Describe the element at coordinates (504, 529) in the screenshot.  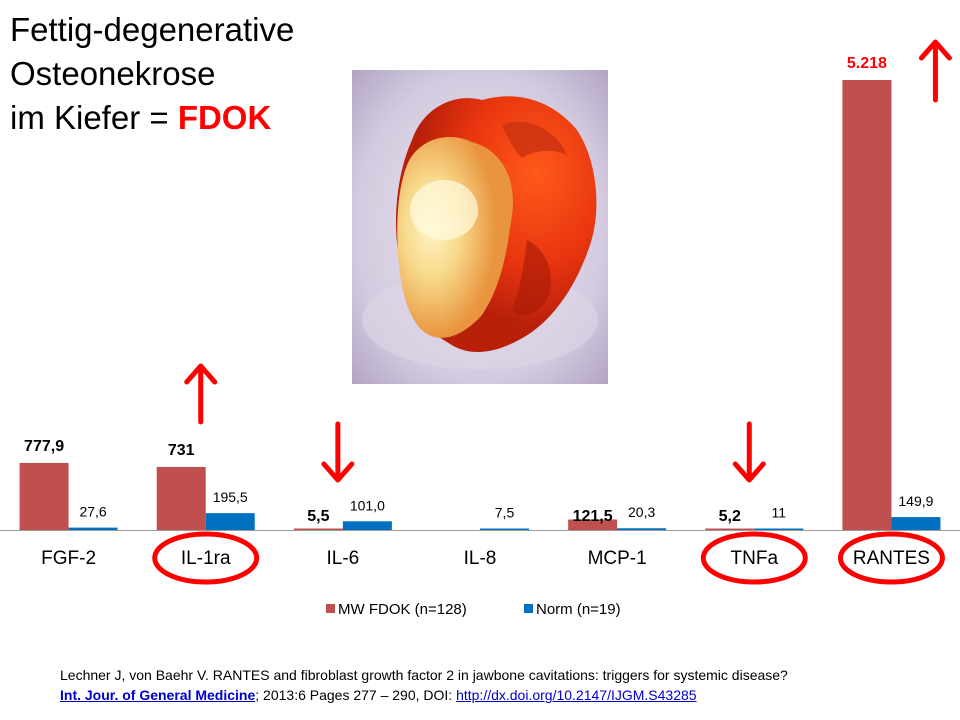
I see `bar-il-8-norm` at that location.